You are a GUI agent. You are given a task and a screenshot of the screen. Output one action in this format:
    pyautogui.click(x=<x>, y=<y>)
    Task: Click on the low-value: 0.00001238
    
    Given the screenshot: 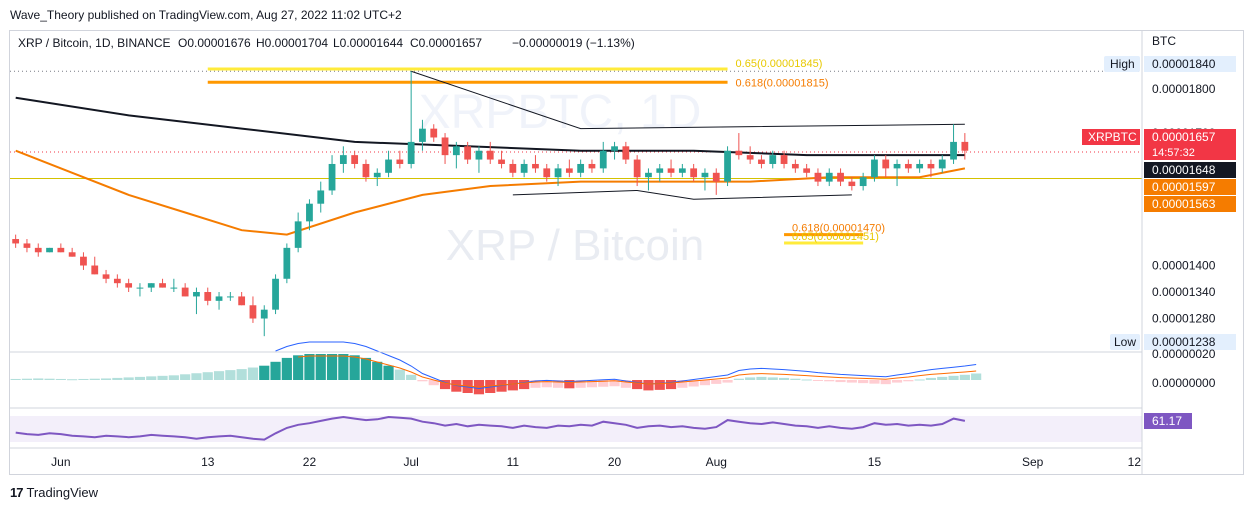 What is the action you would take?
    pyautogui.click(x=1184, y=342)
    